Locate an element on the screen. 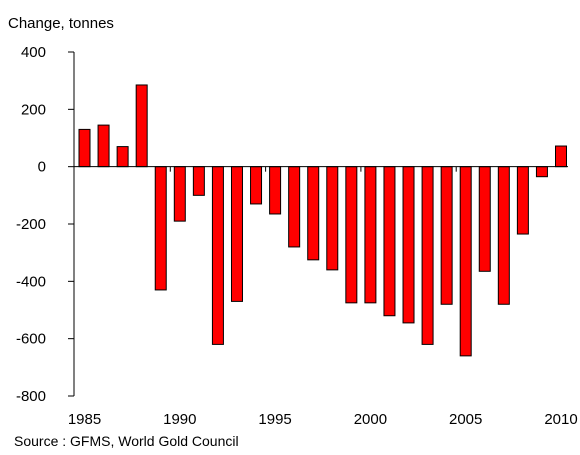  bar-2000 is located at coordinates (370, 235).